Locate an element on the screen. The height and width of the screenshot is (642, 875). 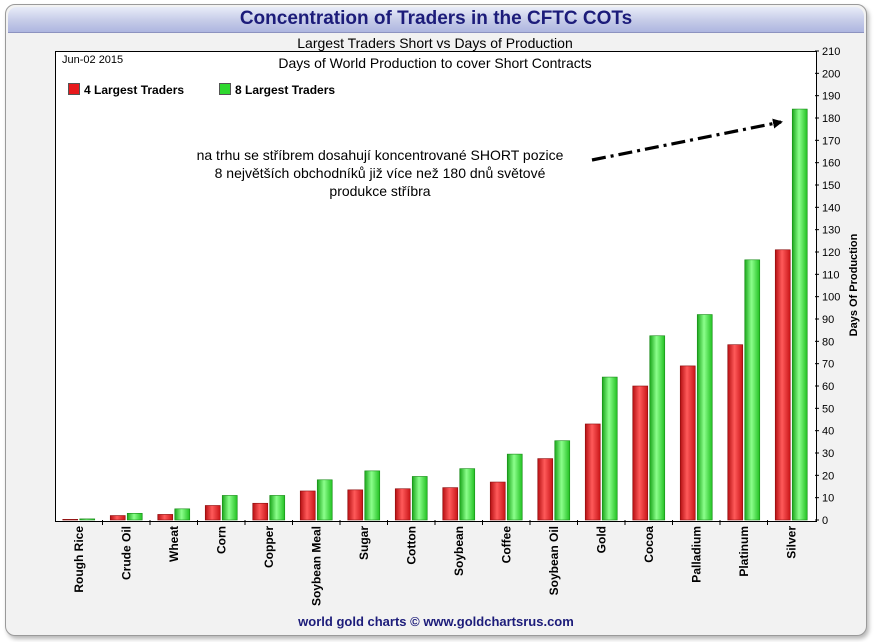
bar-8-largest-soybean is located at coordinates (467, 494).